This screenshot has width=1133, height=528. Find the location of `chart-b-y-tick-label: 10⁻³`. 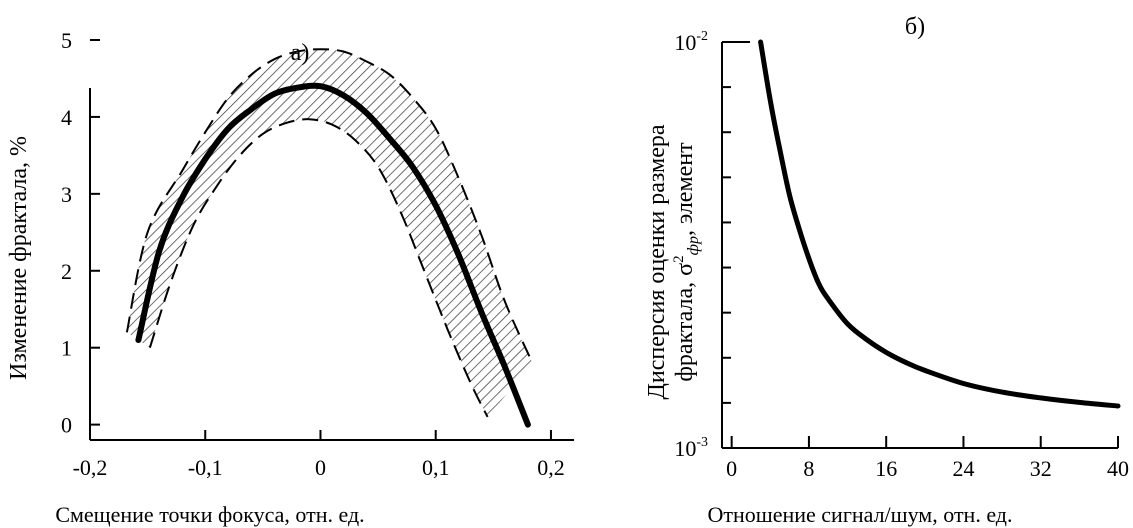

chart-b-y-tick-label: 10⁻³ is located at coordinates (691, 448).